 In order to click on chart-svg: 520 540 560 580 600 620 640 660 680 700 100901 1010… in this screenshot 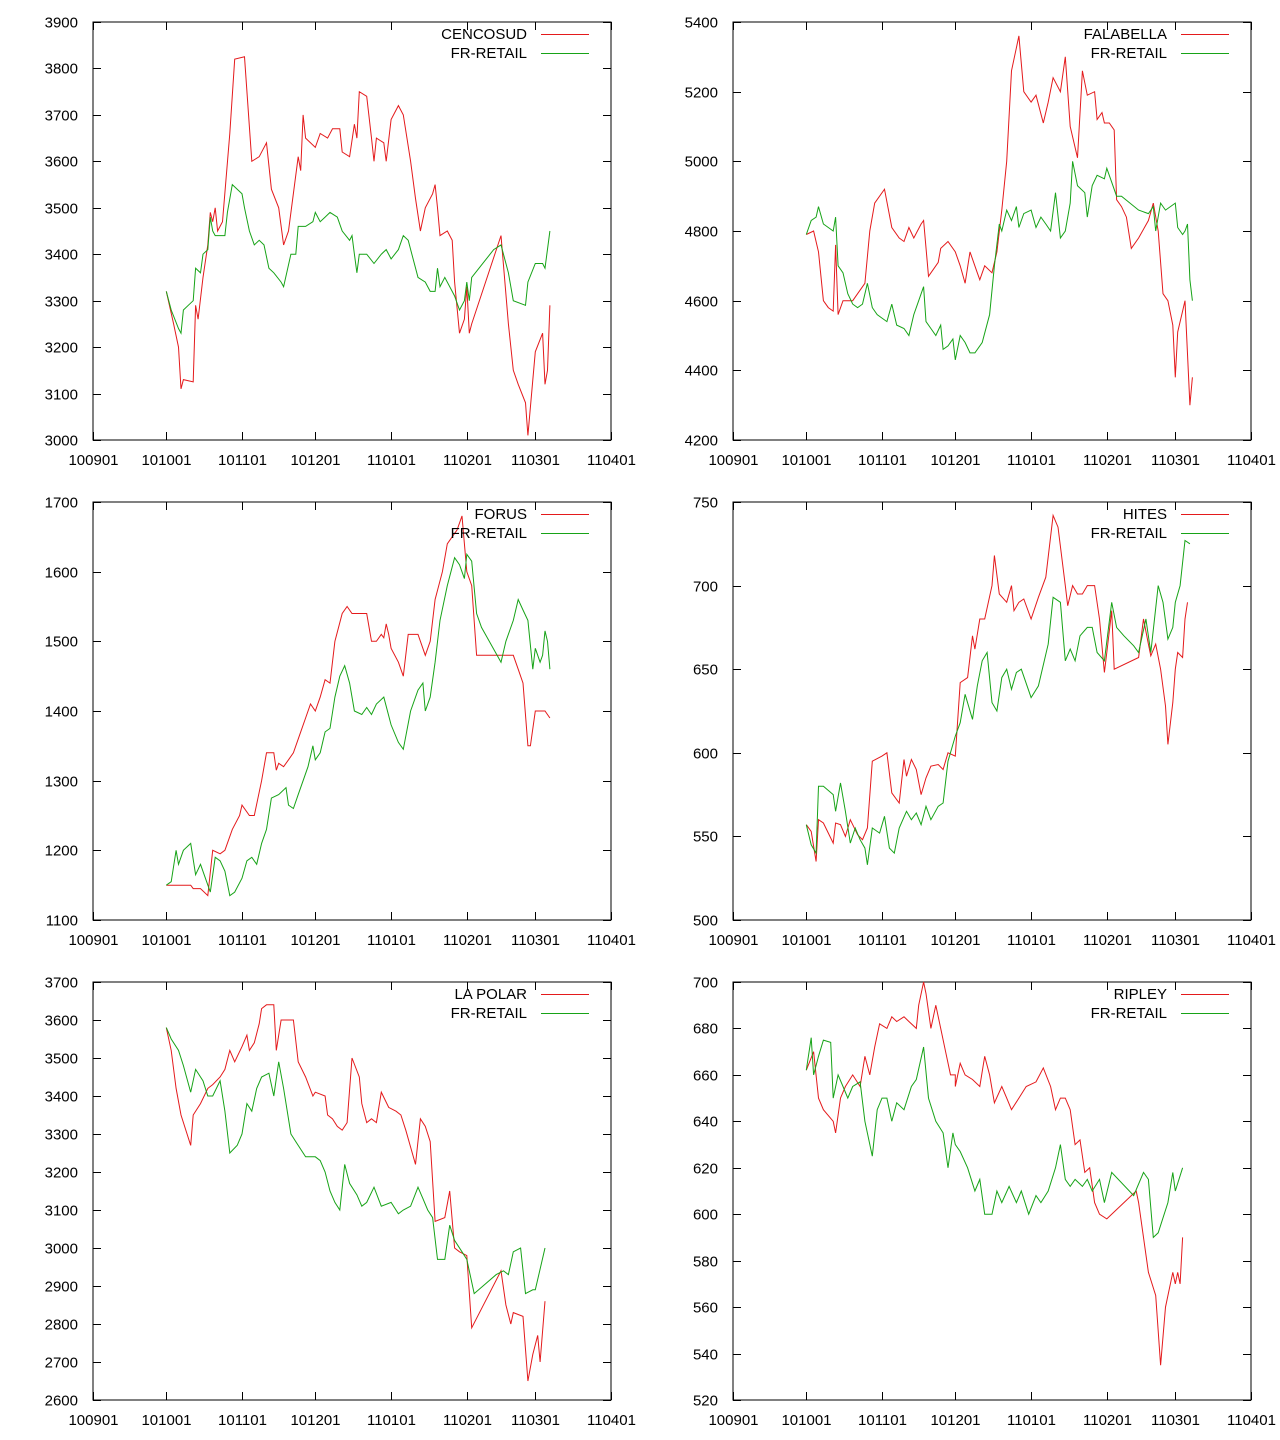, I will do `click(984, 1202)`.